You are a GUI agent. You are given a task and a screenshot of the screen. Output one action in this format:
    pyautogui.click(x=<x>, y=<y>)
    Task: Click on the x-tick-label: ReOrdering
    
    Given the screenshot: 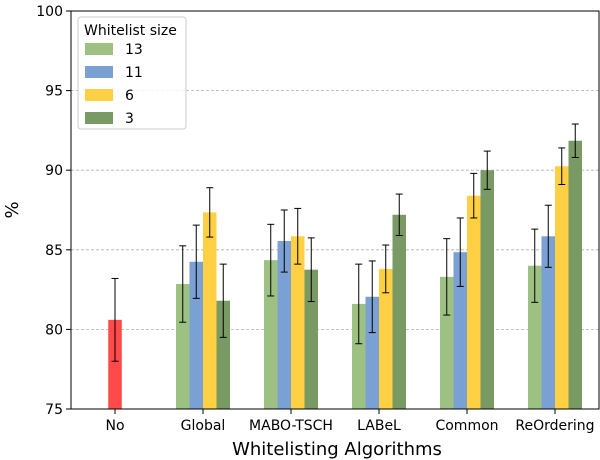 What is the action you would take?
    pyautogui.click(x=554, y=426)
    